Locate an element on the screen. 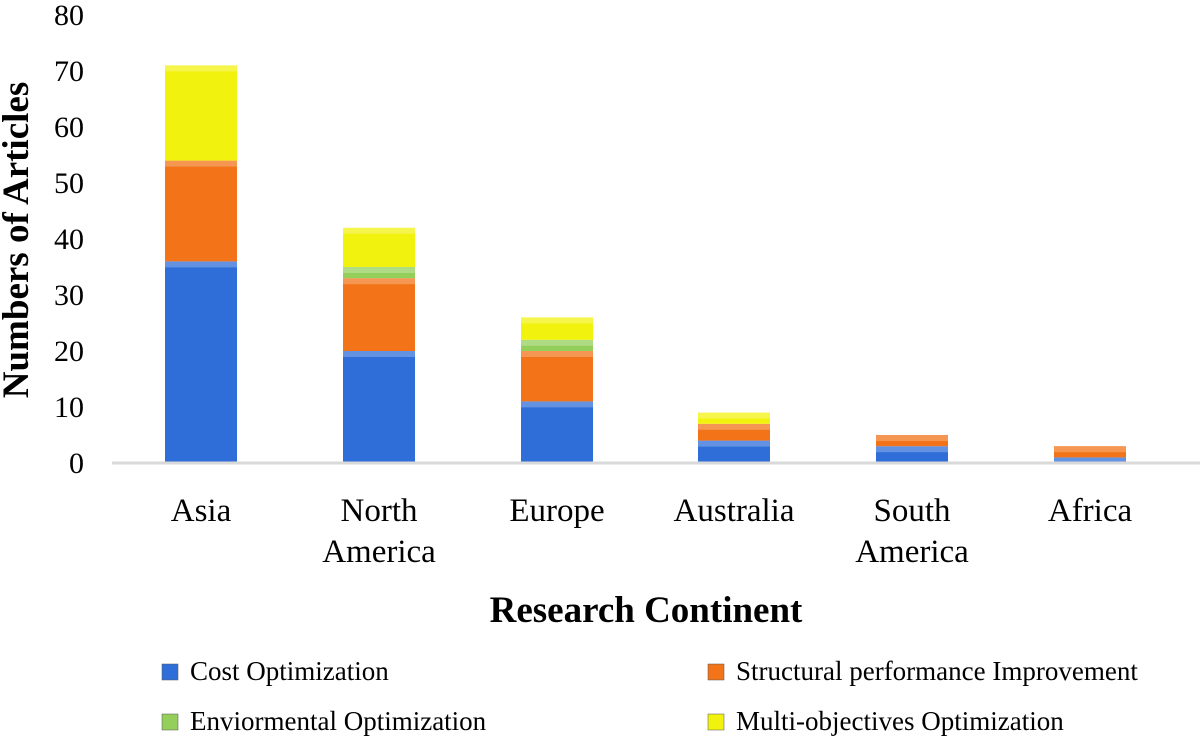 The width and height of the screenshot is (1200, 751). y-tick-label: 70 is located at coordinates (69, 71).